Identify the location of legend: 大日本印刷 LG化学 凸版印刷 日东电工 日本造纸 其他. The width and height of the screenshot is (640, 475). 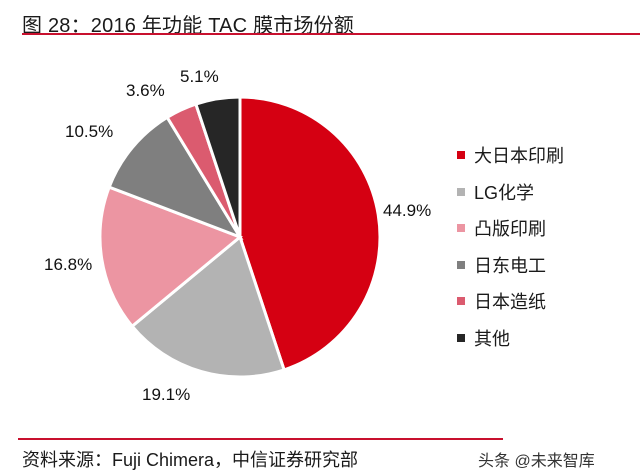
(510, 246).